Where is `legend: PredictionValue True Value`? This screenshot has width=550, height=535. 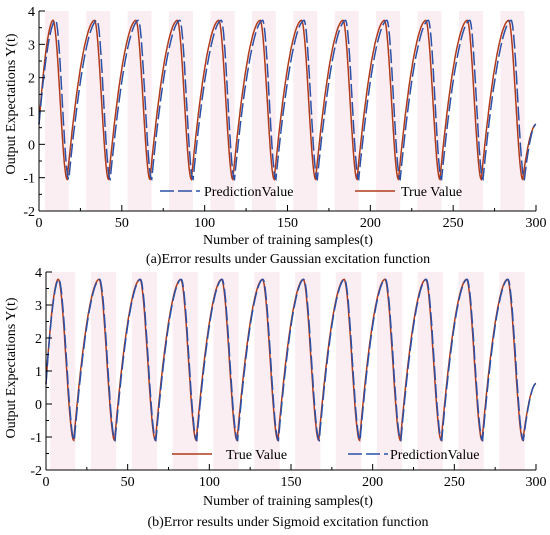
legend: PredictionValue True Value is located at coordinates (311, 192).